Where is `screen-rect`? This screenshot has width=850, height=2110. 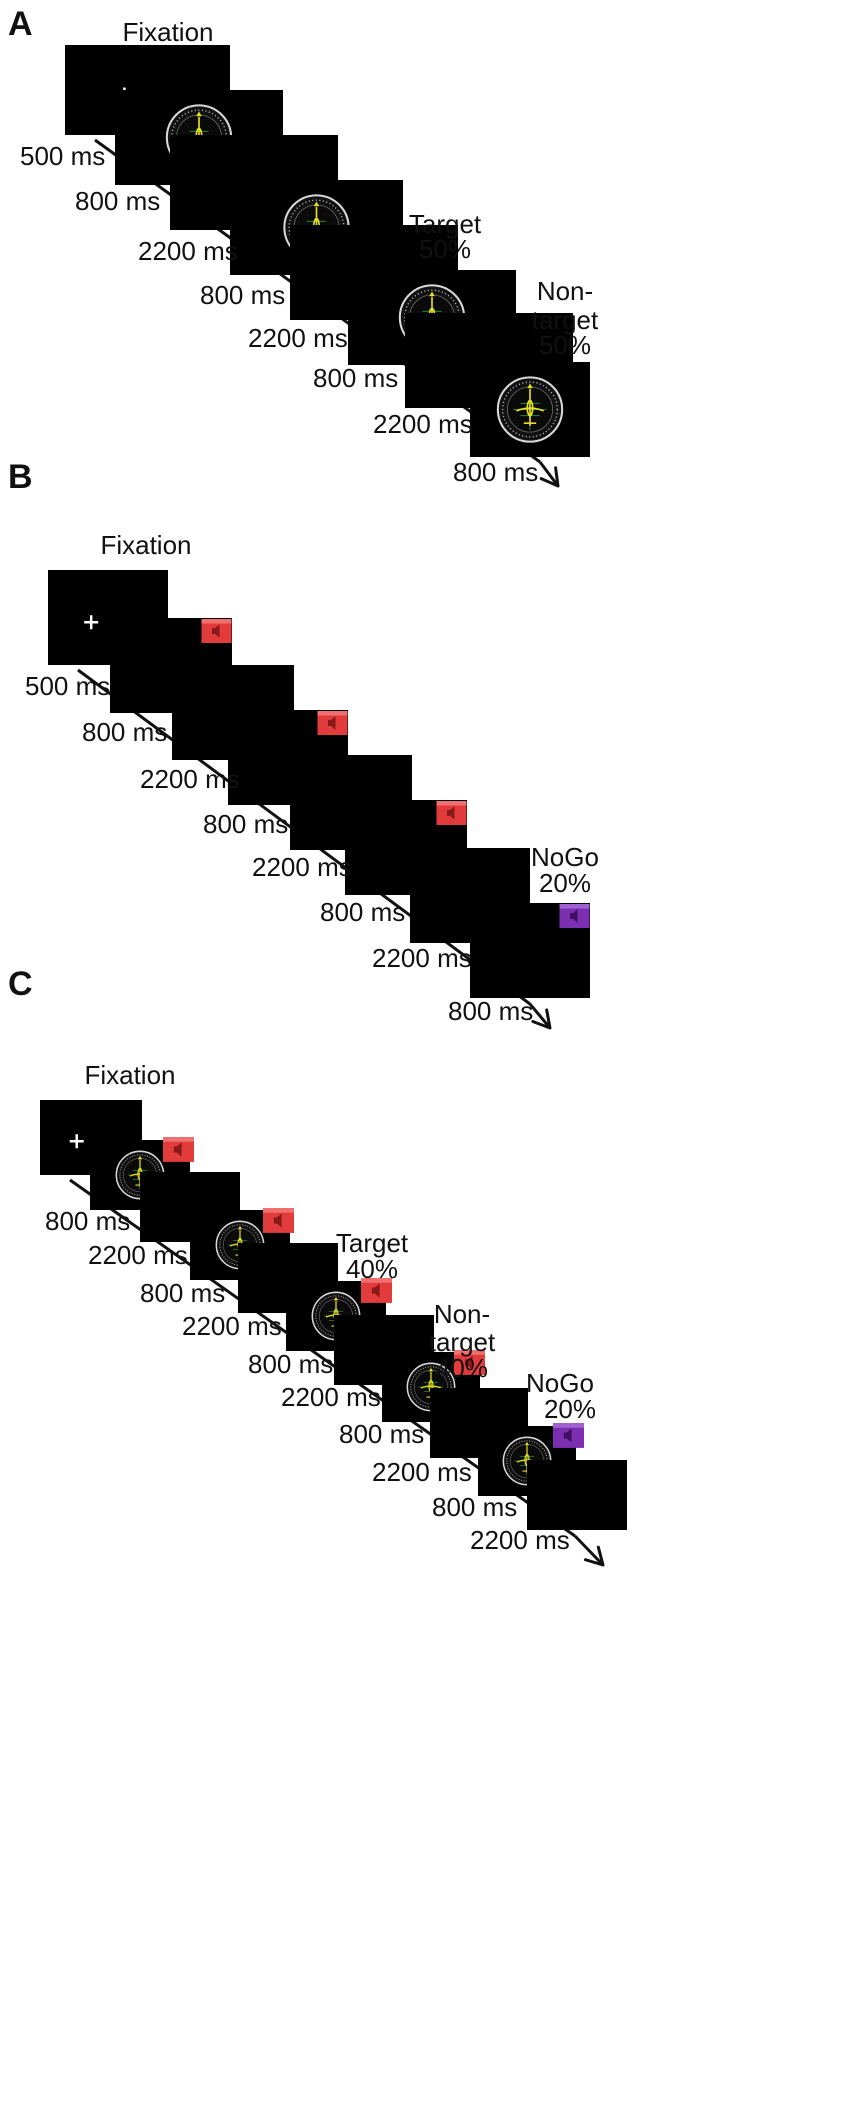 screen-rect is located at coordinates (577, 1495).